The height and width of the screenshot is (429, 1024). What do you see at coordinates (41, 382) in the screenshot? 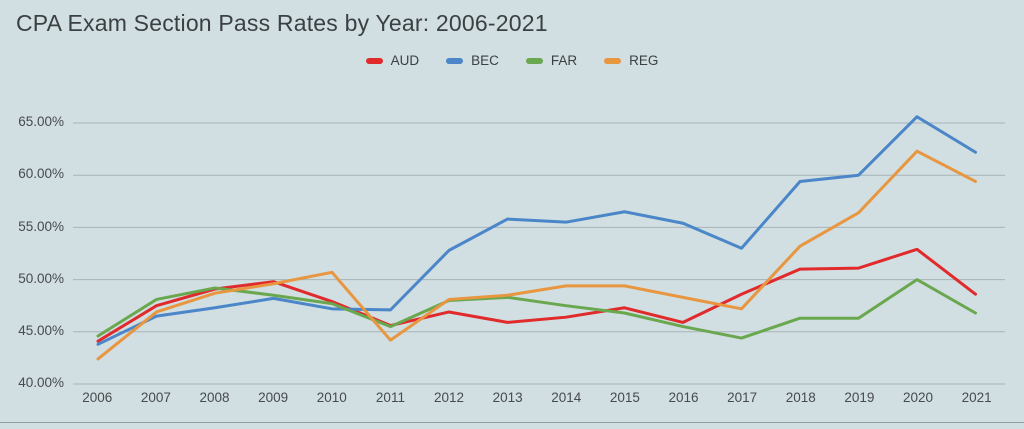
I see `y-axis-tick-label: 40.00%` at bounding box center [41, 382].